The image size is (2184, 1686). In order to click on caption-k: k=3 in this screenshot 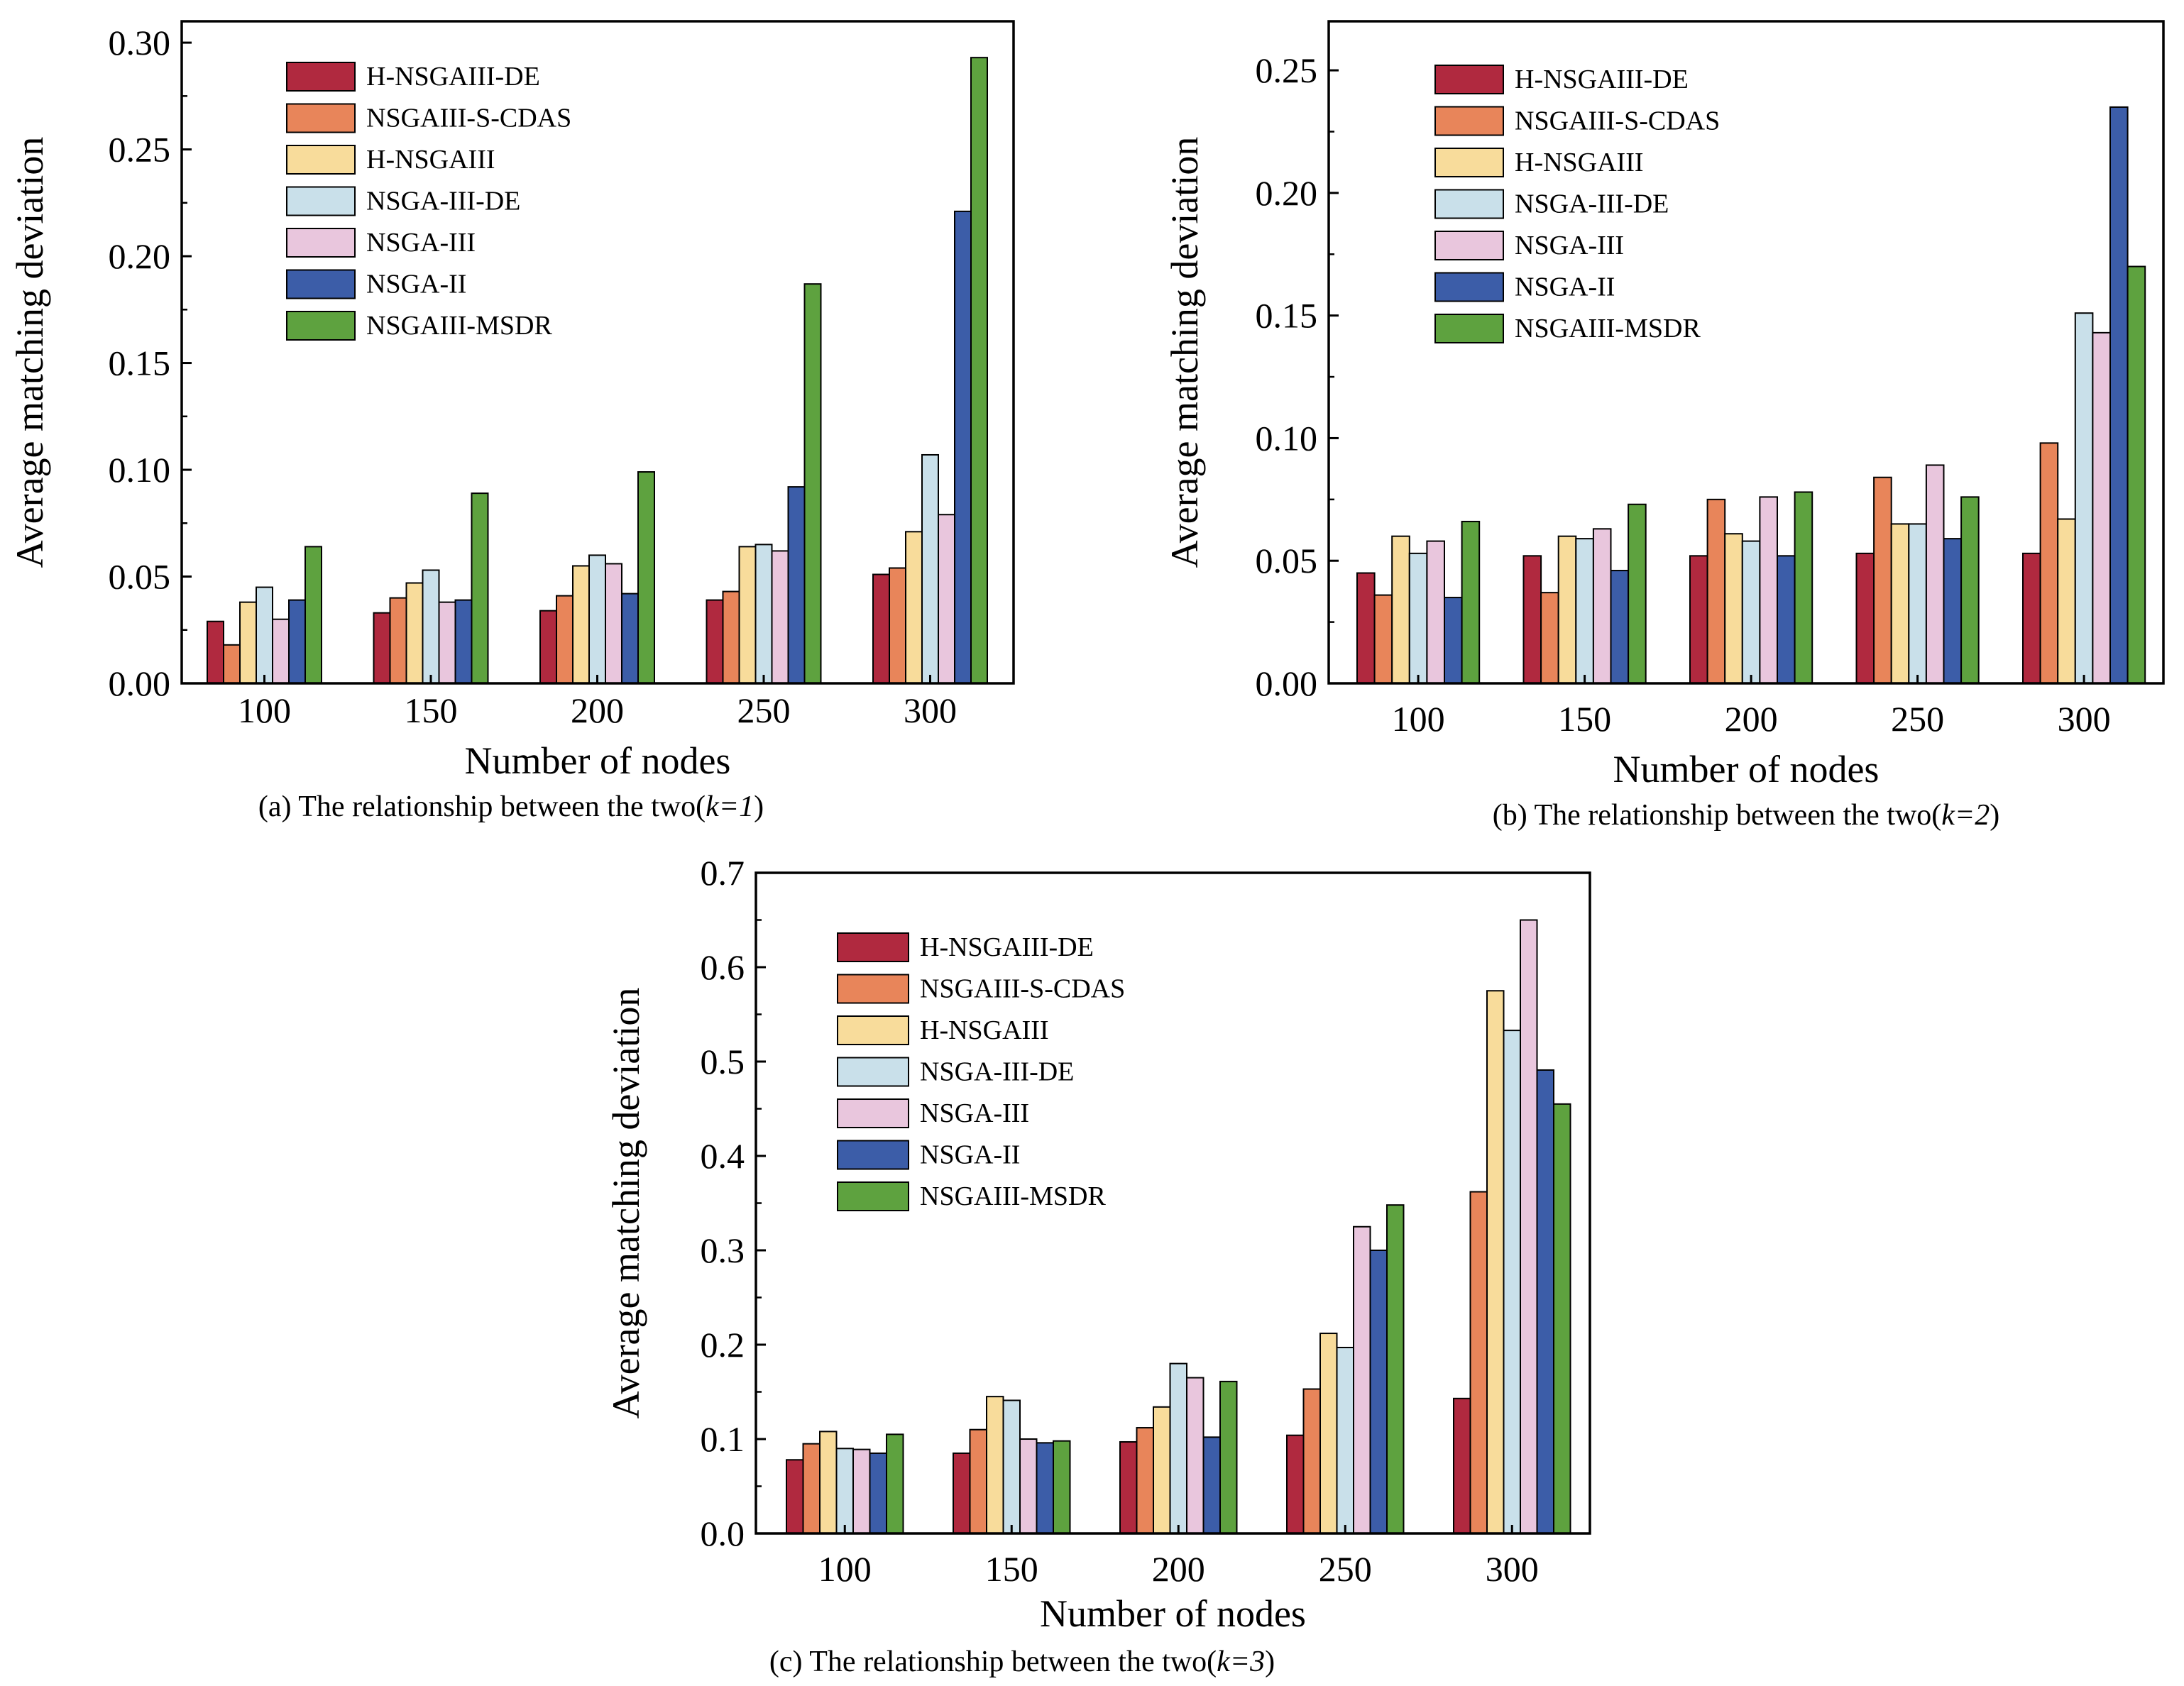, I will do `click(1241, 1662)`.